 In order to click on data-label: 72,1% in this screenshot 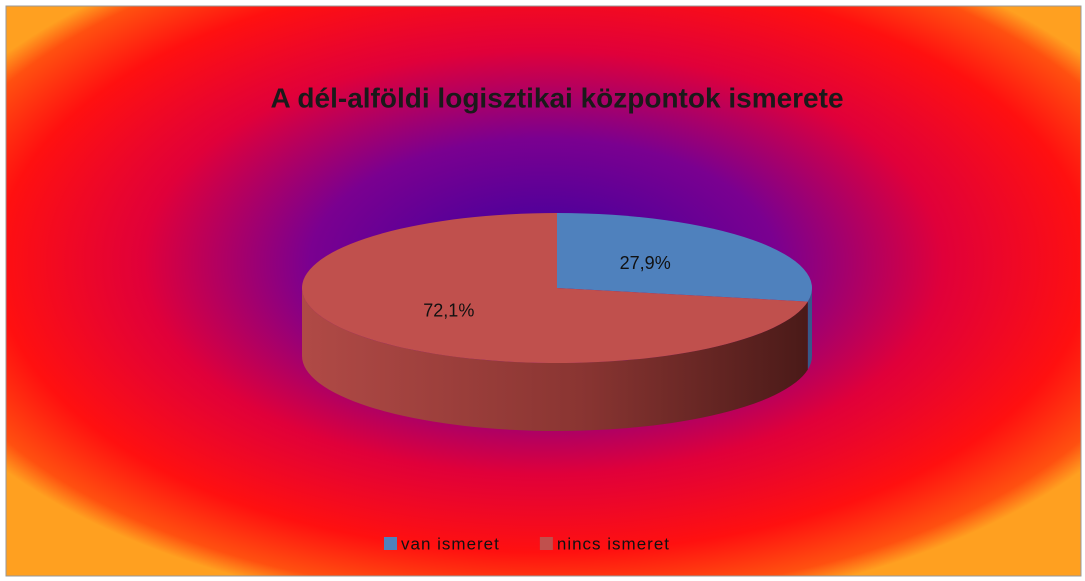, I will do `click(448, 311)`.